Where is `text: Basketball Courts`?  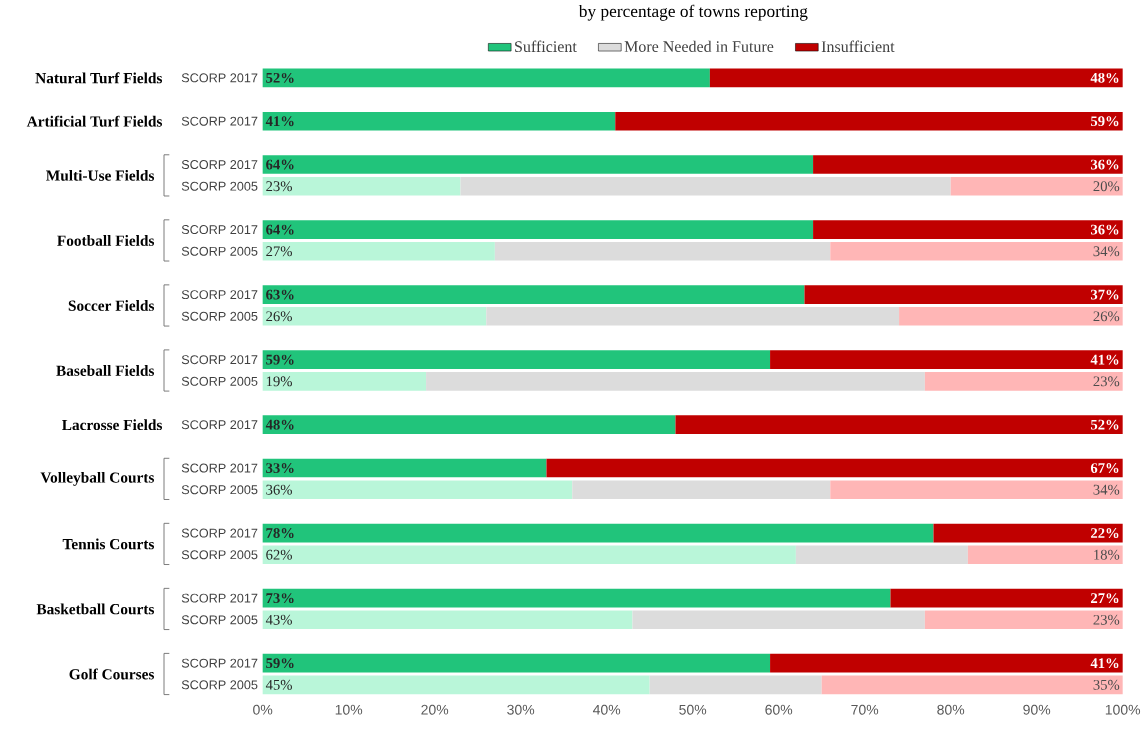
text: Basketball Courts is located at coordinates (95, 609).